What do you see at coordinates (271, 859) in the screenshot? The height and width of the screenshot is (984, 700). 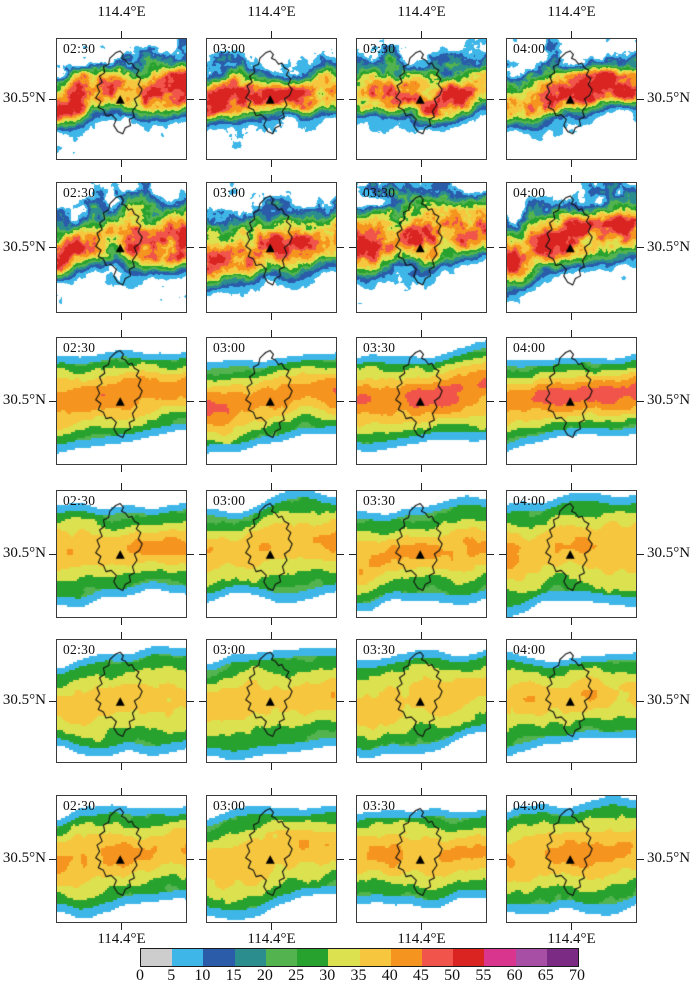 I see `map-panel: 03:00` at bounding box center [271, 859].